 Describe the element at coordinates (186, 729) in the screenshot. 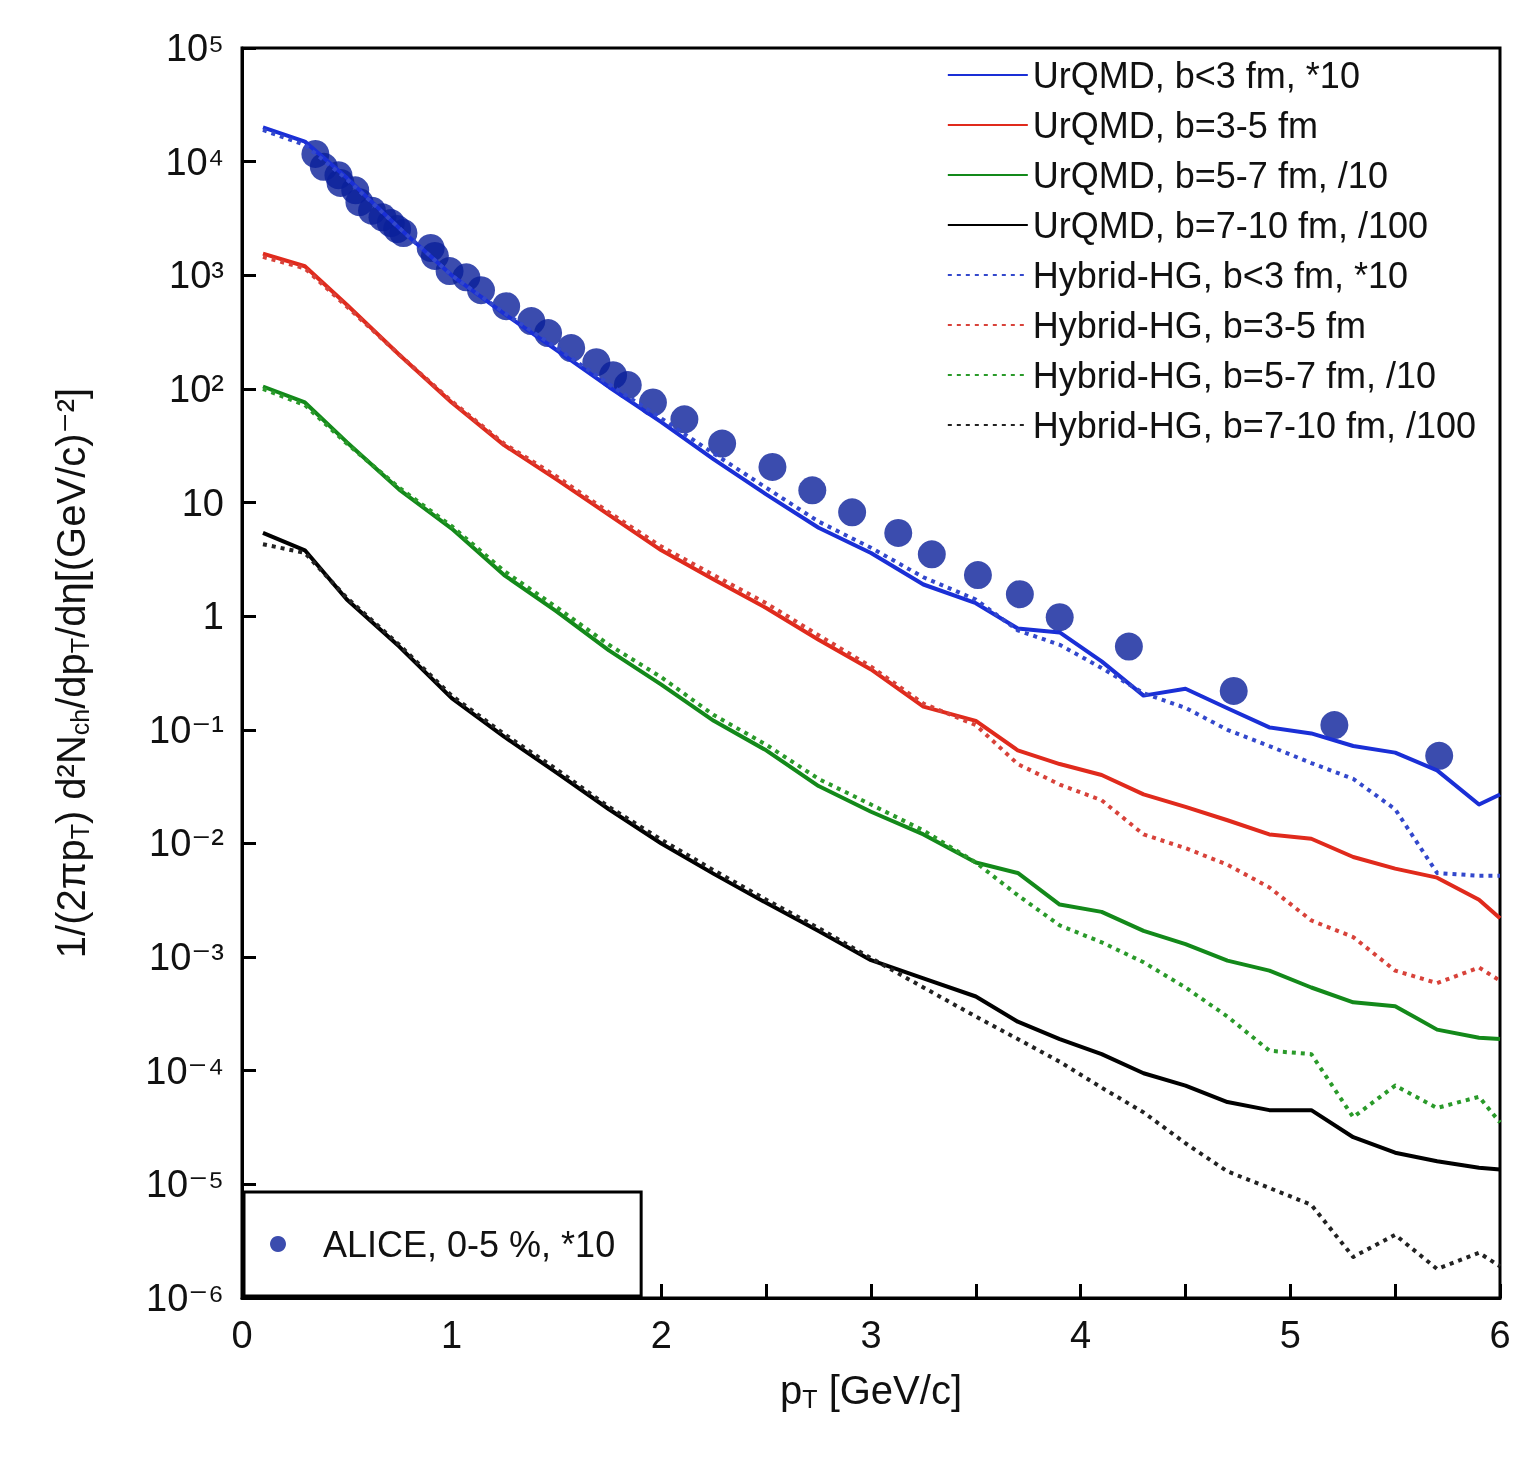

I see `y-tick-label: 10⁻¹` at that location.